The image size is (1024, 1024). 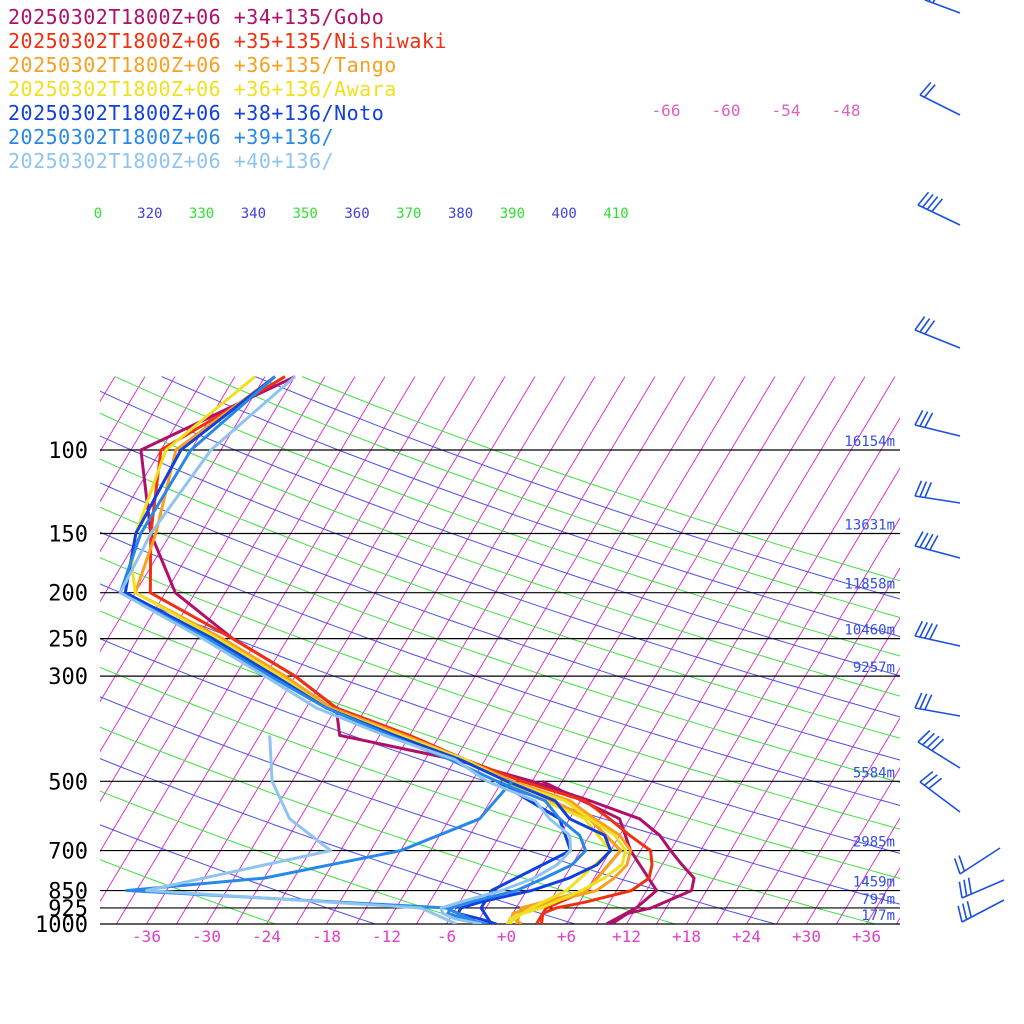 I want to click on pressure-tick-label: 1000, so click(x=61, y=925).